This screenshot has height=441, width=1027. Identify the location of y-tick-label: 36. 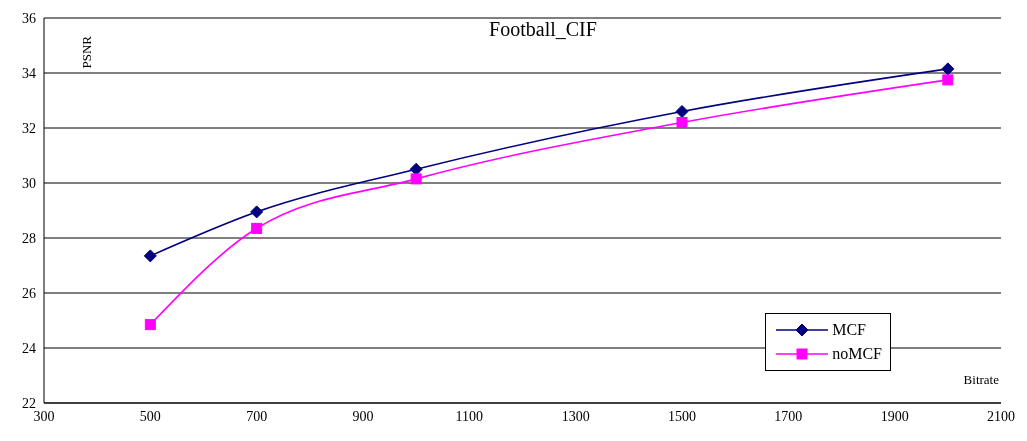
(29, 18).